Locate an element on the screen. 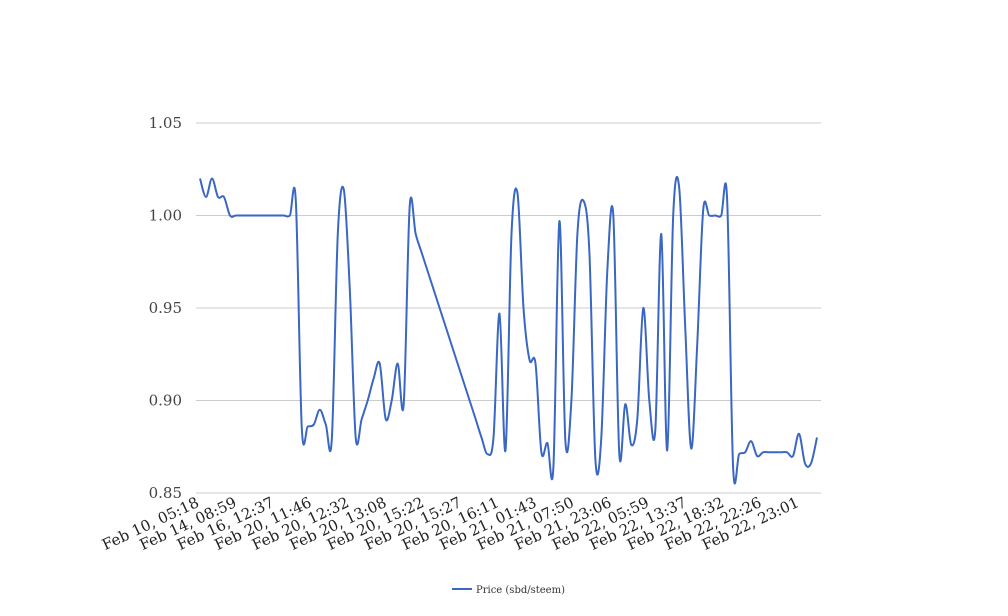  y-tick-label: 1.00 is located at coordinates (165, 216).